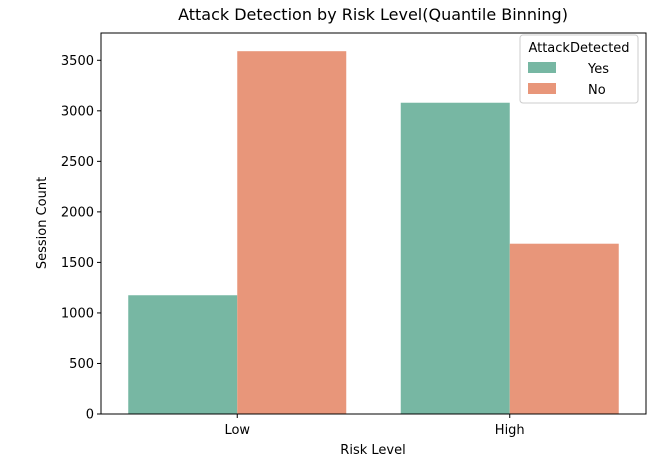 The image size is (672, 461). I want to click on y-tick-label: 500, so click(81, 364).